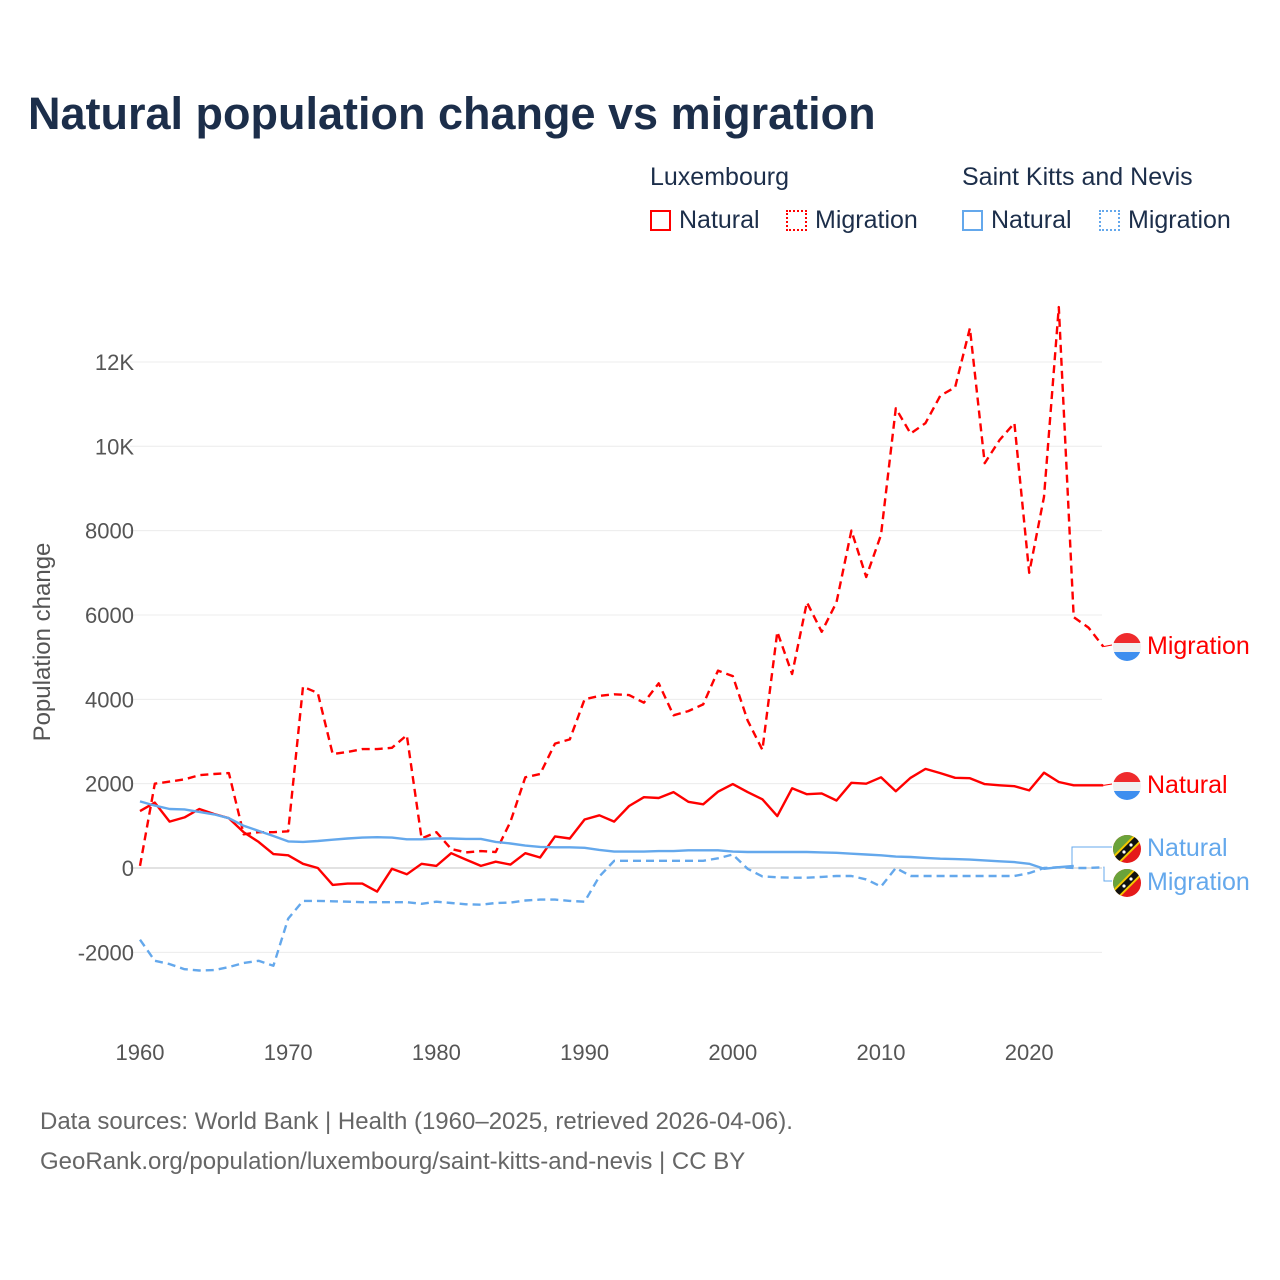 This screenshot has width=1280, height=1280. I want to click on series-line-saint-kitts-and-nevis-natural, so click(606, 835).